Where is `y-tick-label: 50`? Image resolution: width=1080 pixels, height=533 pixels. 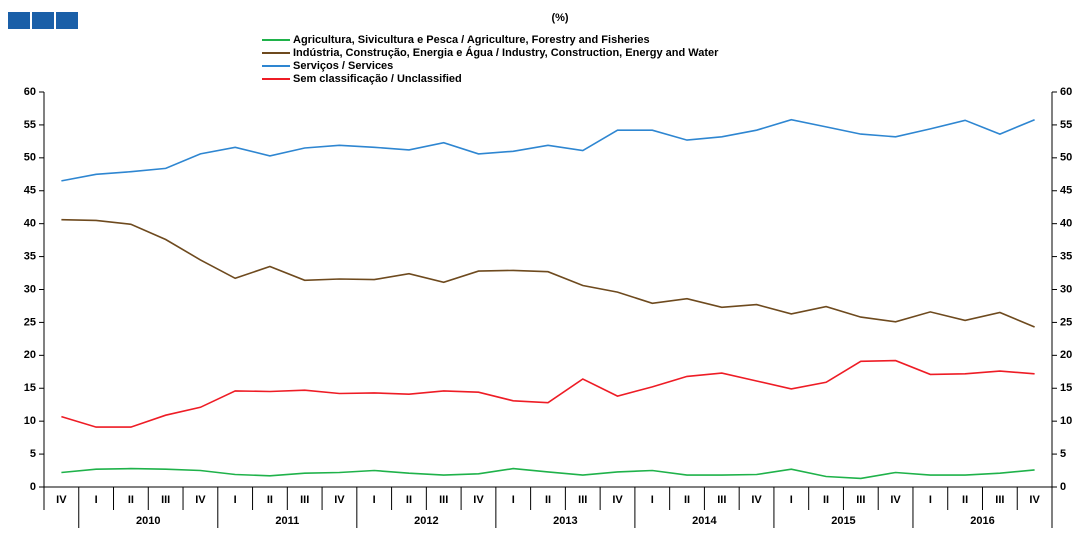
y-tick-label: 50 is located at coordinates (30, 158).